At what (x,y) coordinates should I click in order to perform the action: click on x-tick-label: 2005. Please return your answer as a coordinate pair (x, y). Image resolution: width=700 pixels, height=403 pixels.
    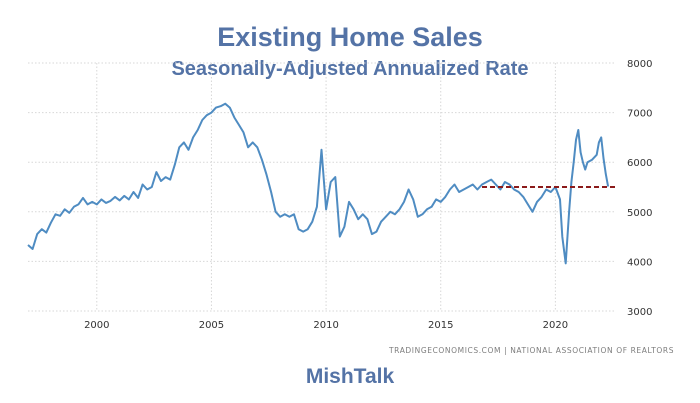
    Looking at the image, I should click on (211, 325).